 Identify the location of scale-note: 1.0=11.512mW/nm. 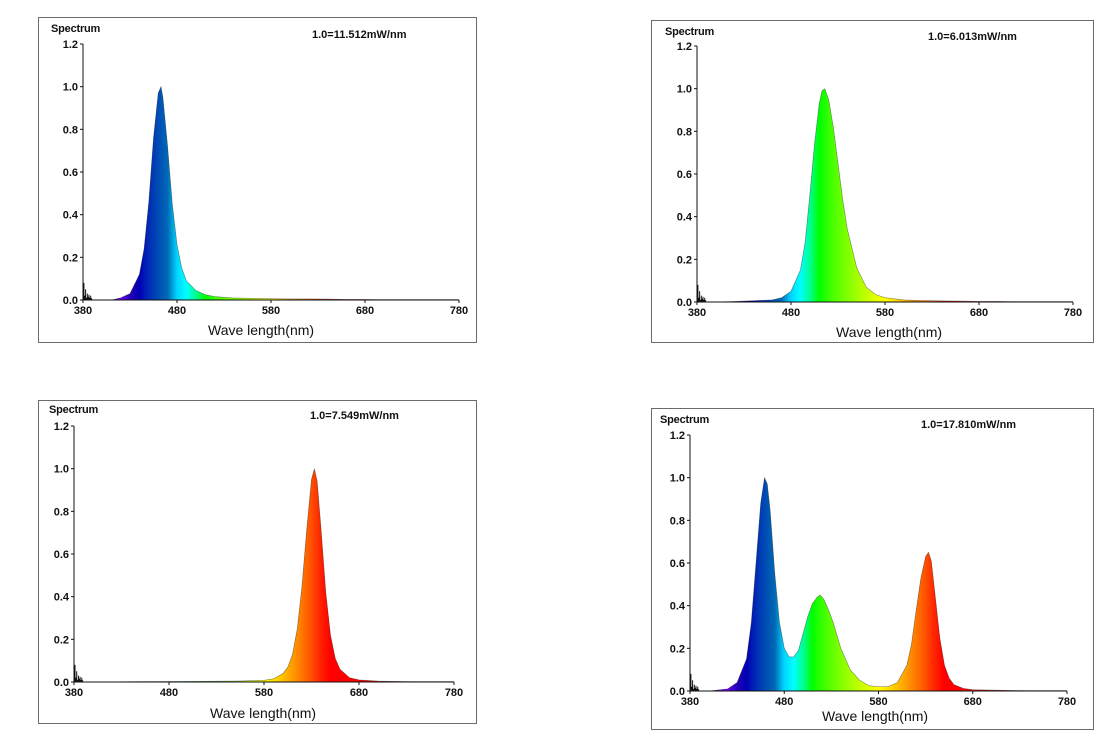
(359, 35).